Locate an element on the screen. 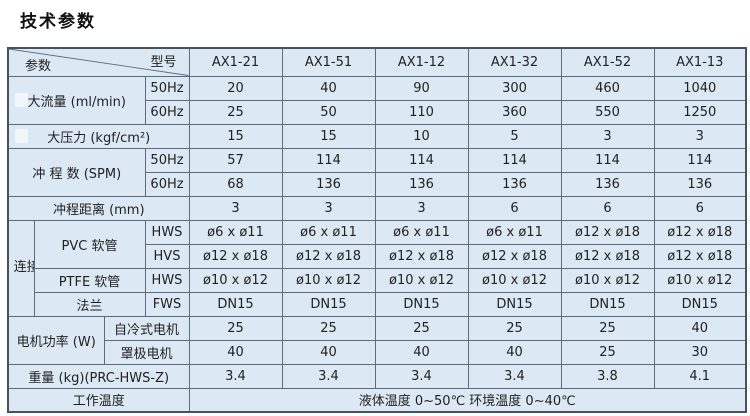 This screenshot has width=750, height=416. value-cell: 3.8 is located at coordinates (607, 376).